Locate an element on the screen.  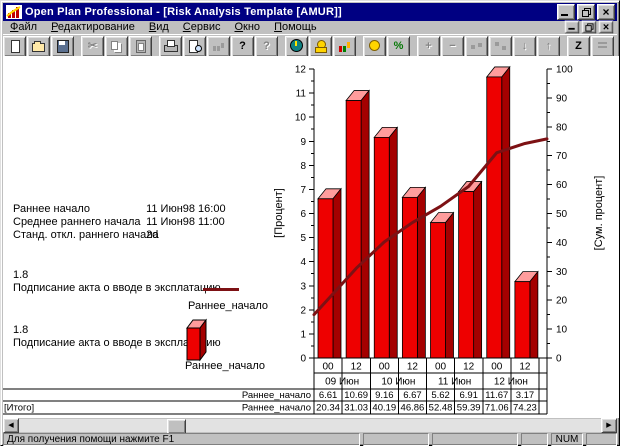
table-value: 20.34 is located at coordinates (328, 408).